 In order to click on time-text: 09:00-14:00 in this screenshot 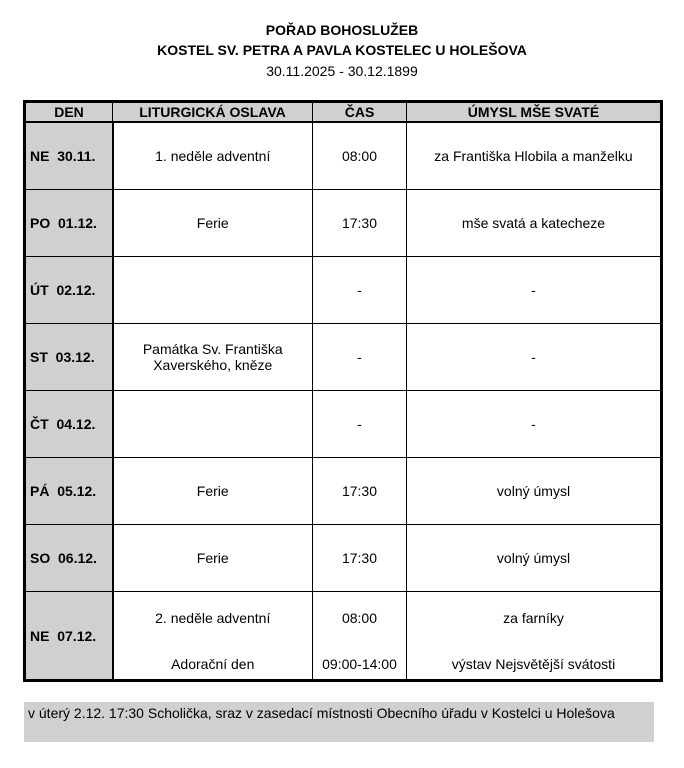, I will do `click(359, 663)`.